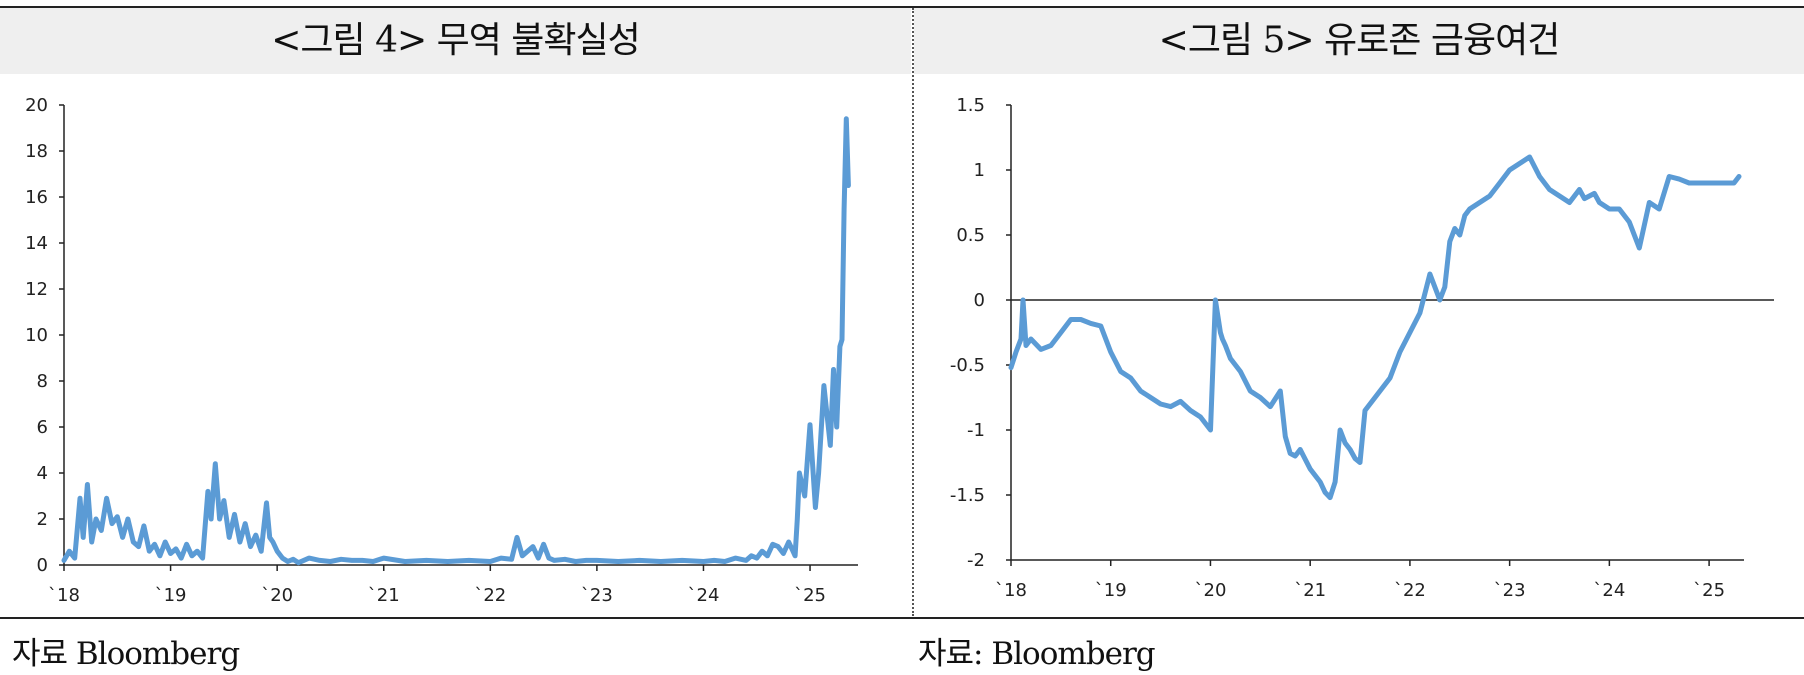 Image resolution: width=1804 pixels, height=675 pixels. What do you see at coordinates (42, 473) in the screenshot?
I see `y-tick-label: 4` at bounding box center [42, 473].